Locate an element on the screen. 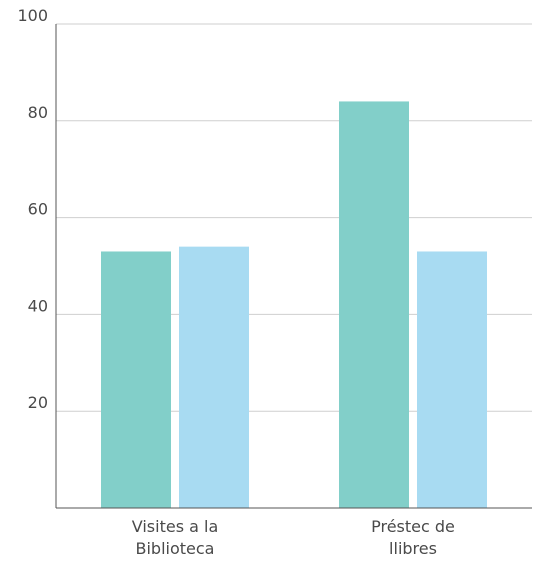 This screenshot has height=563, width=538. y-tick-label: 100 is located at coordinates (32, 15).